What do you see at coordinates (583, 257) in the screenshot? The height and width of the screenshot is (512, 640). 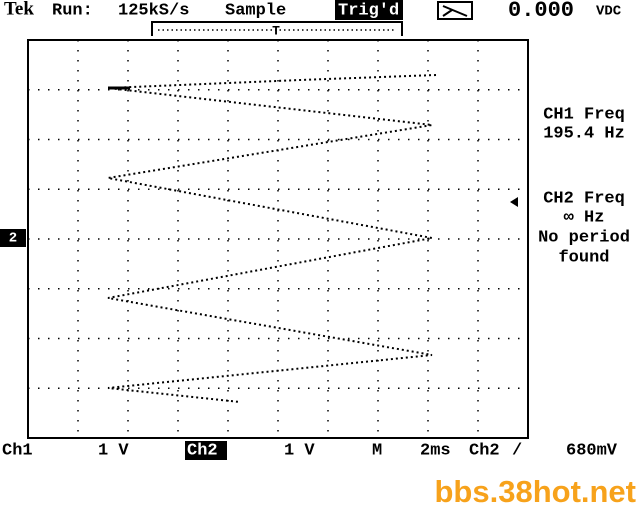 I see `meas-value: found` at bounding box center [583, 257].